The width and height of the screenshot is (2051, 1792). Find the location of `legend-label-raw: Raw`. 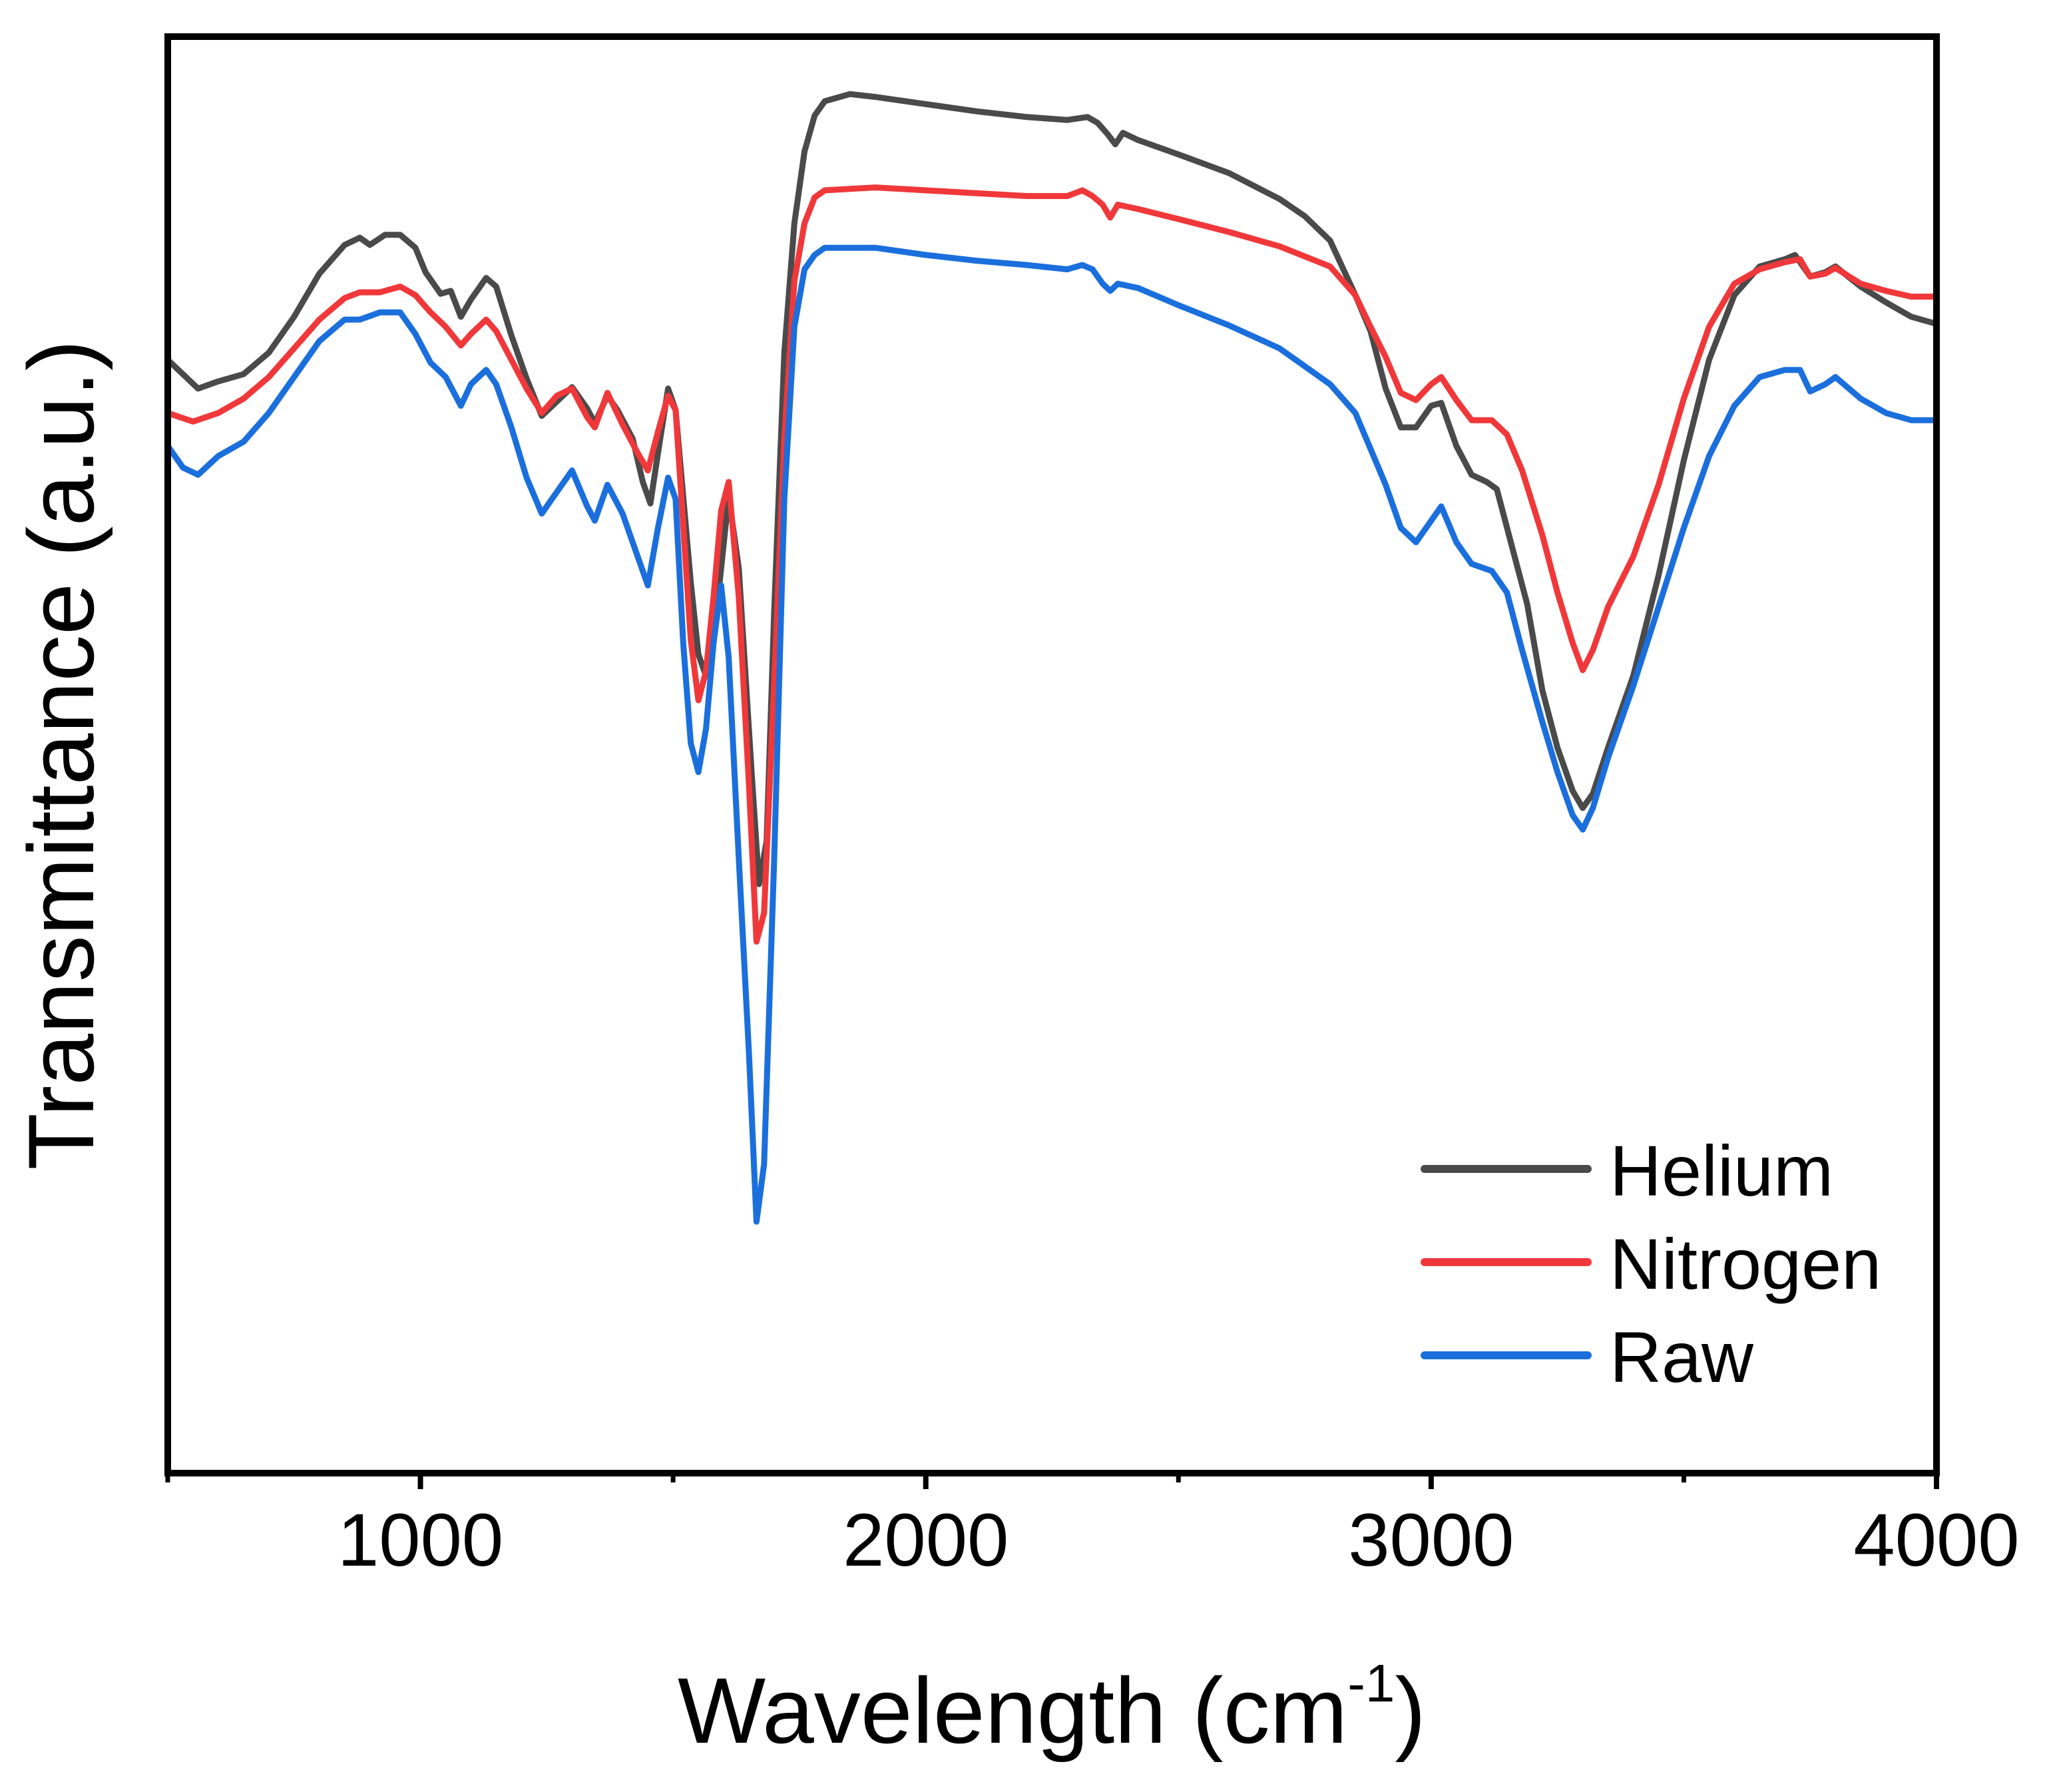

legend-label-raw: Raw is located at coordinates (1682, 1357).